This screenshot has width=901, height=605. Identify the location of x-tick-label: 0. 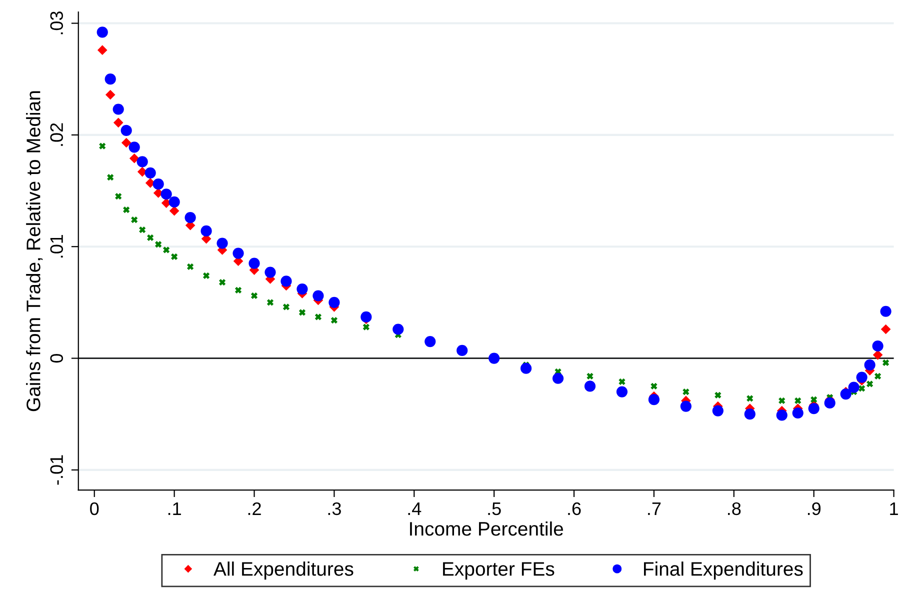
(94, 509).